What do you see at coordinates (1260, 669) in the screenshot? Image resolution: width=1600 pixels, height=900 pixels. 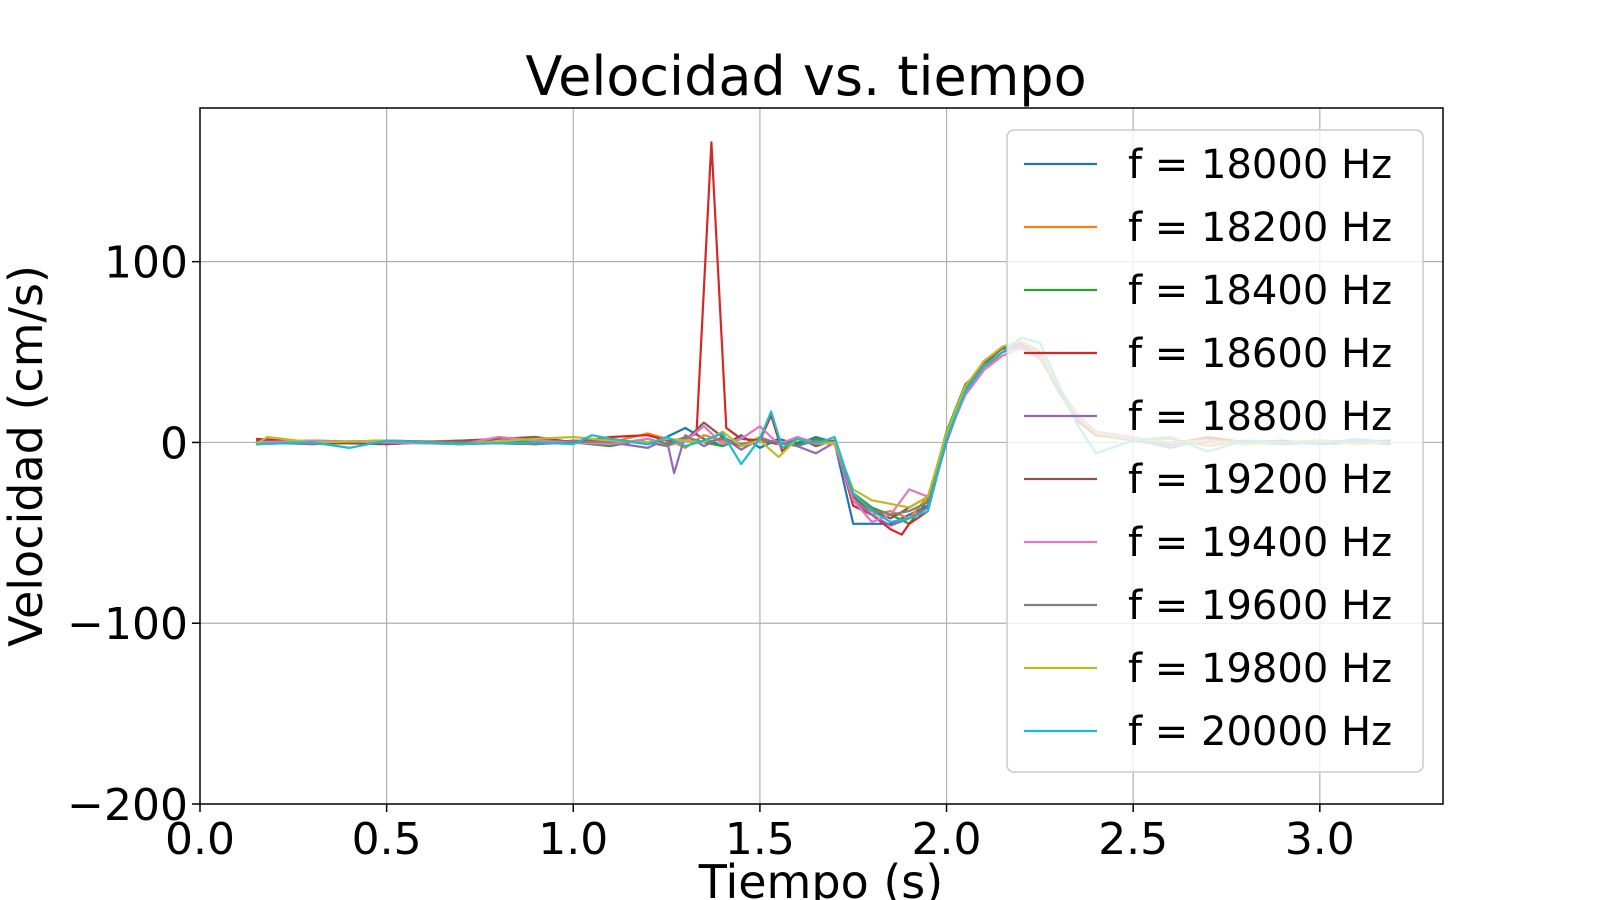 I see `legend-entry: f = 19800 Hz` at bounding box center [1260, 669].